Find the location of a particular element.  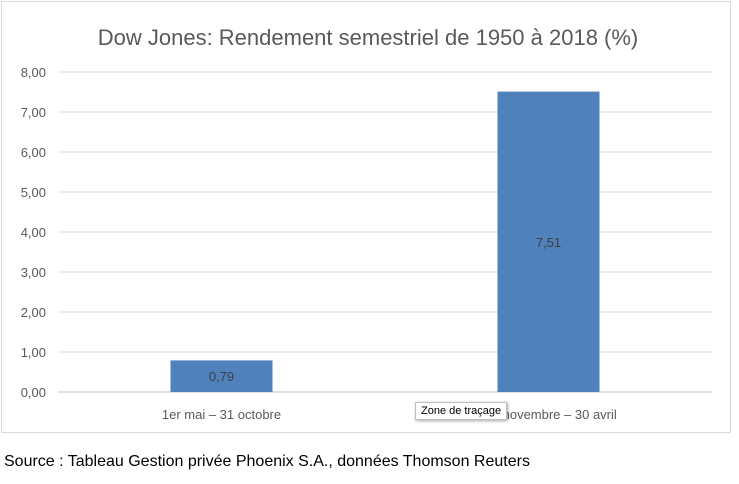

y-tick-label: 0,00 is located at coordinates (33, 392).